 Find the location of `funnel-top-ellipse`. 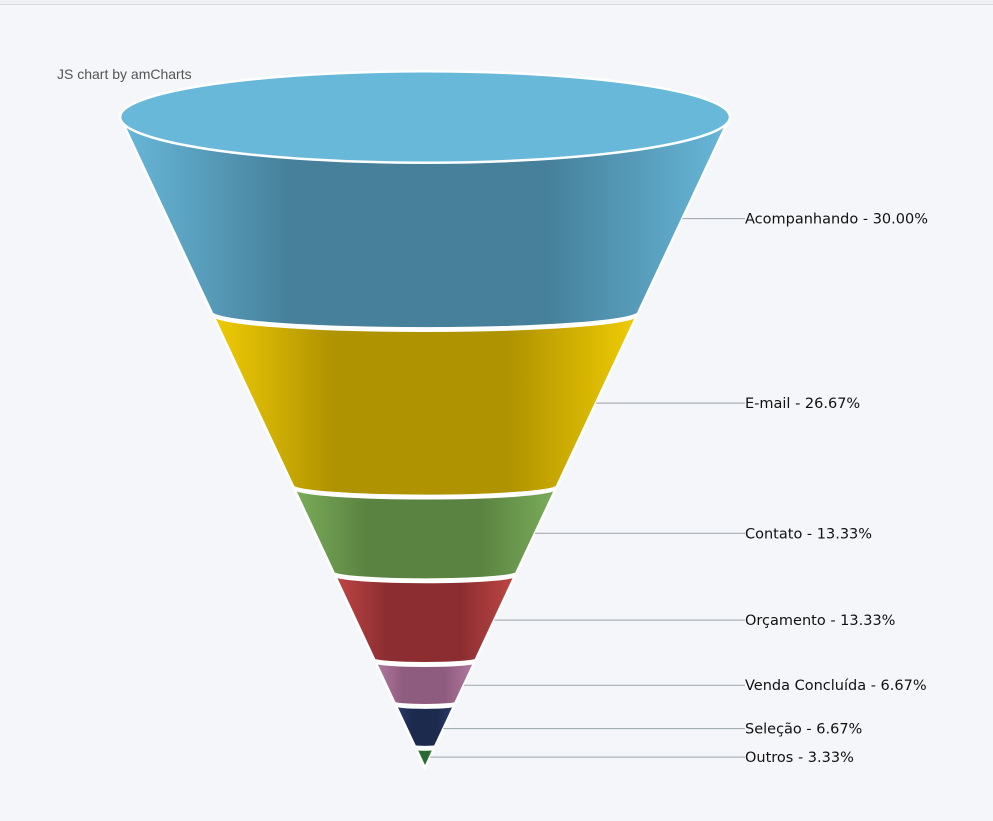

funnel-top-ellipse is located at coordinates (425, 117).